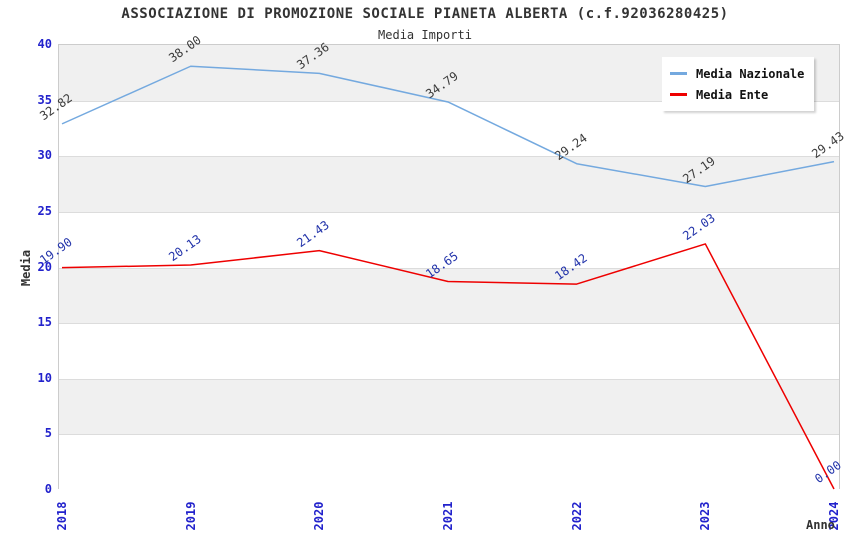  I want to click on x-tick-label: 2023, so click(705, 516).